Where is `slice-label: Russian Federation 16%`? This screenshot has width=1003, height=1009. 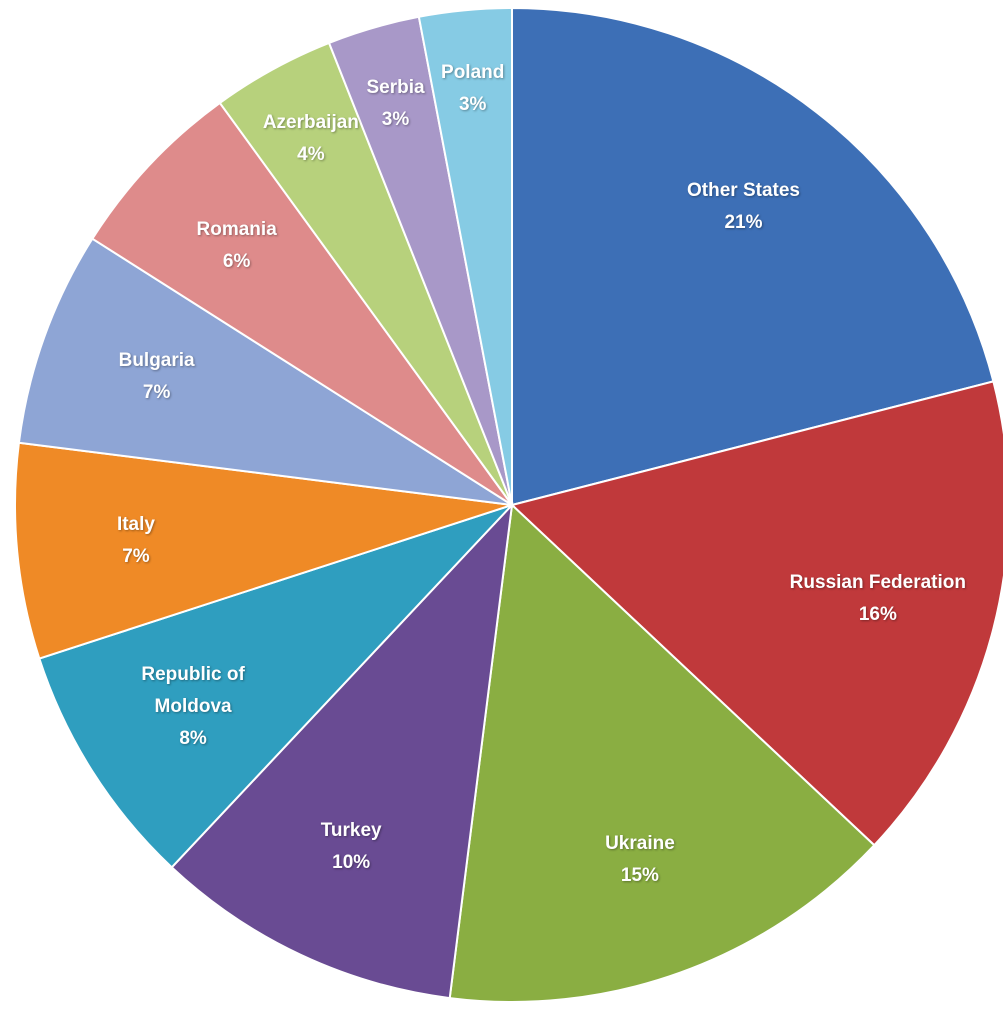
slice-label: Russian Federation 16% is located at coordinates (878, 599).